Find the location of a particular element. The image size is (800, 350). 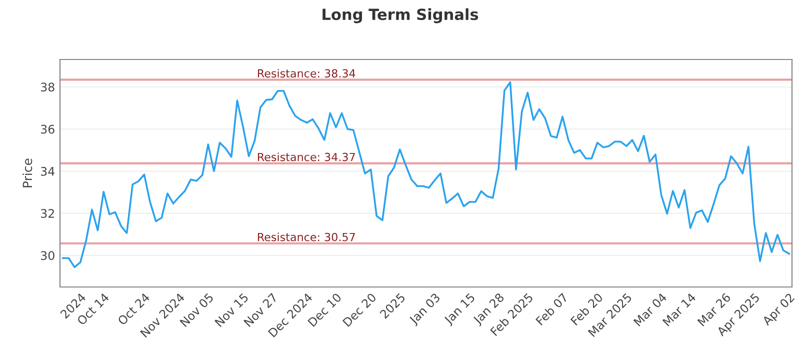

y-tick-label: 36 is located at coordinates (47, 129).